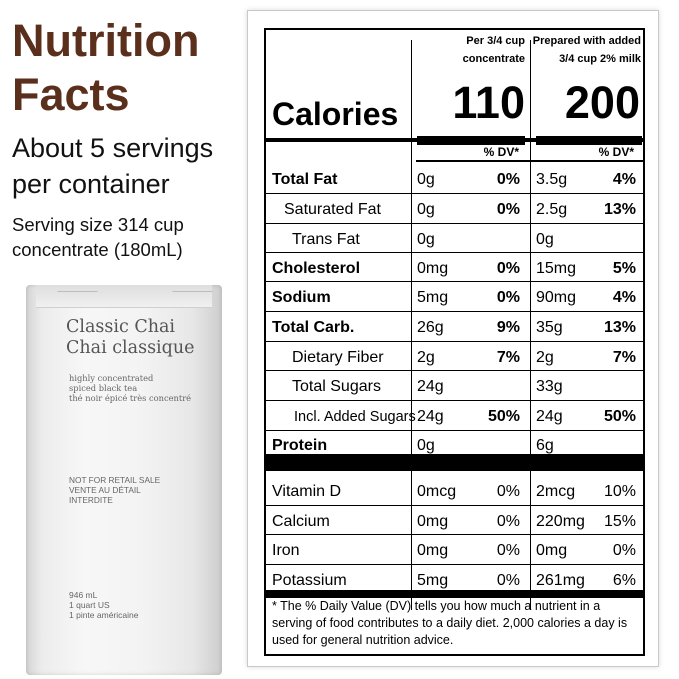 The height and width of the screenshot is (679, 679). What do you see at coordinates (508, 357) in the screenshot?
I see `dv-concentrate: 7%` at bounding box center [508, 357].